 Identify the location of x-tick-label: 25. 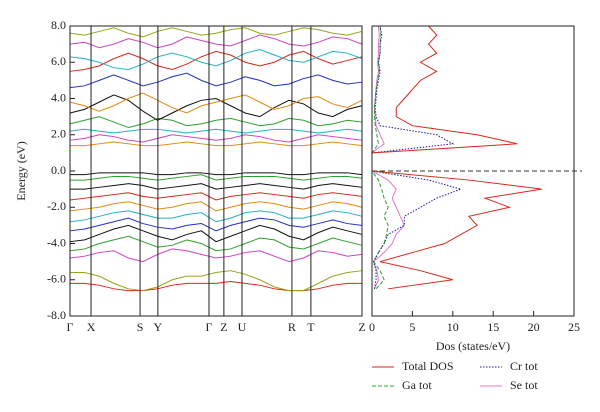
(574, 327).